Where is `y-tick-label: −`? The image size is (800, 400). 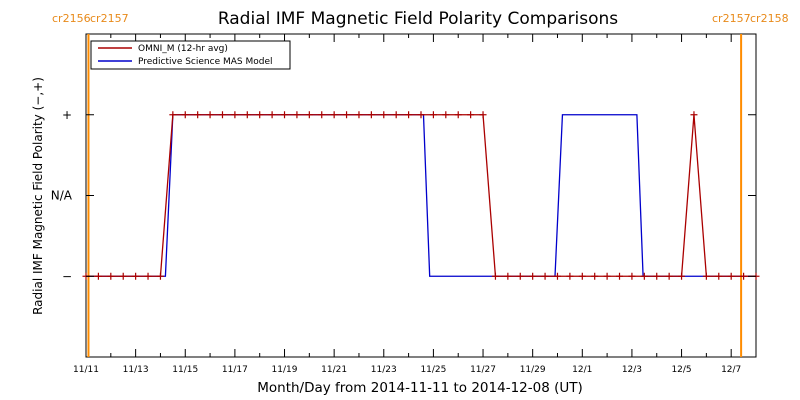 y-tick-label: − is located at coordinates (67, 276).